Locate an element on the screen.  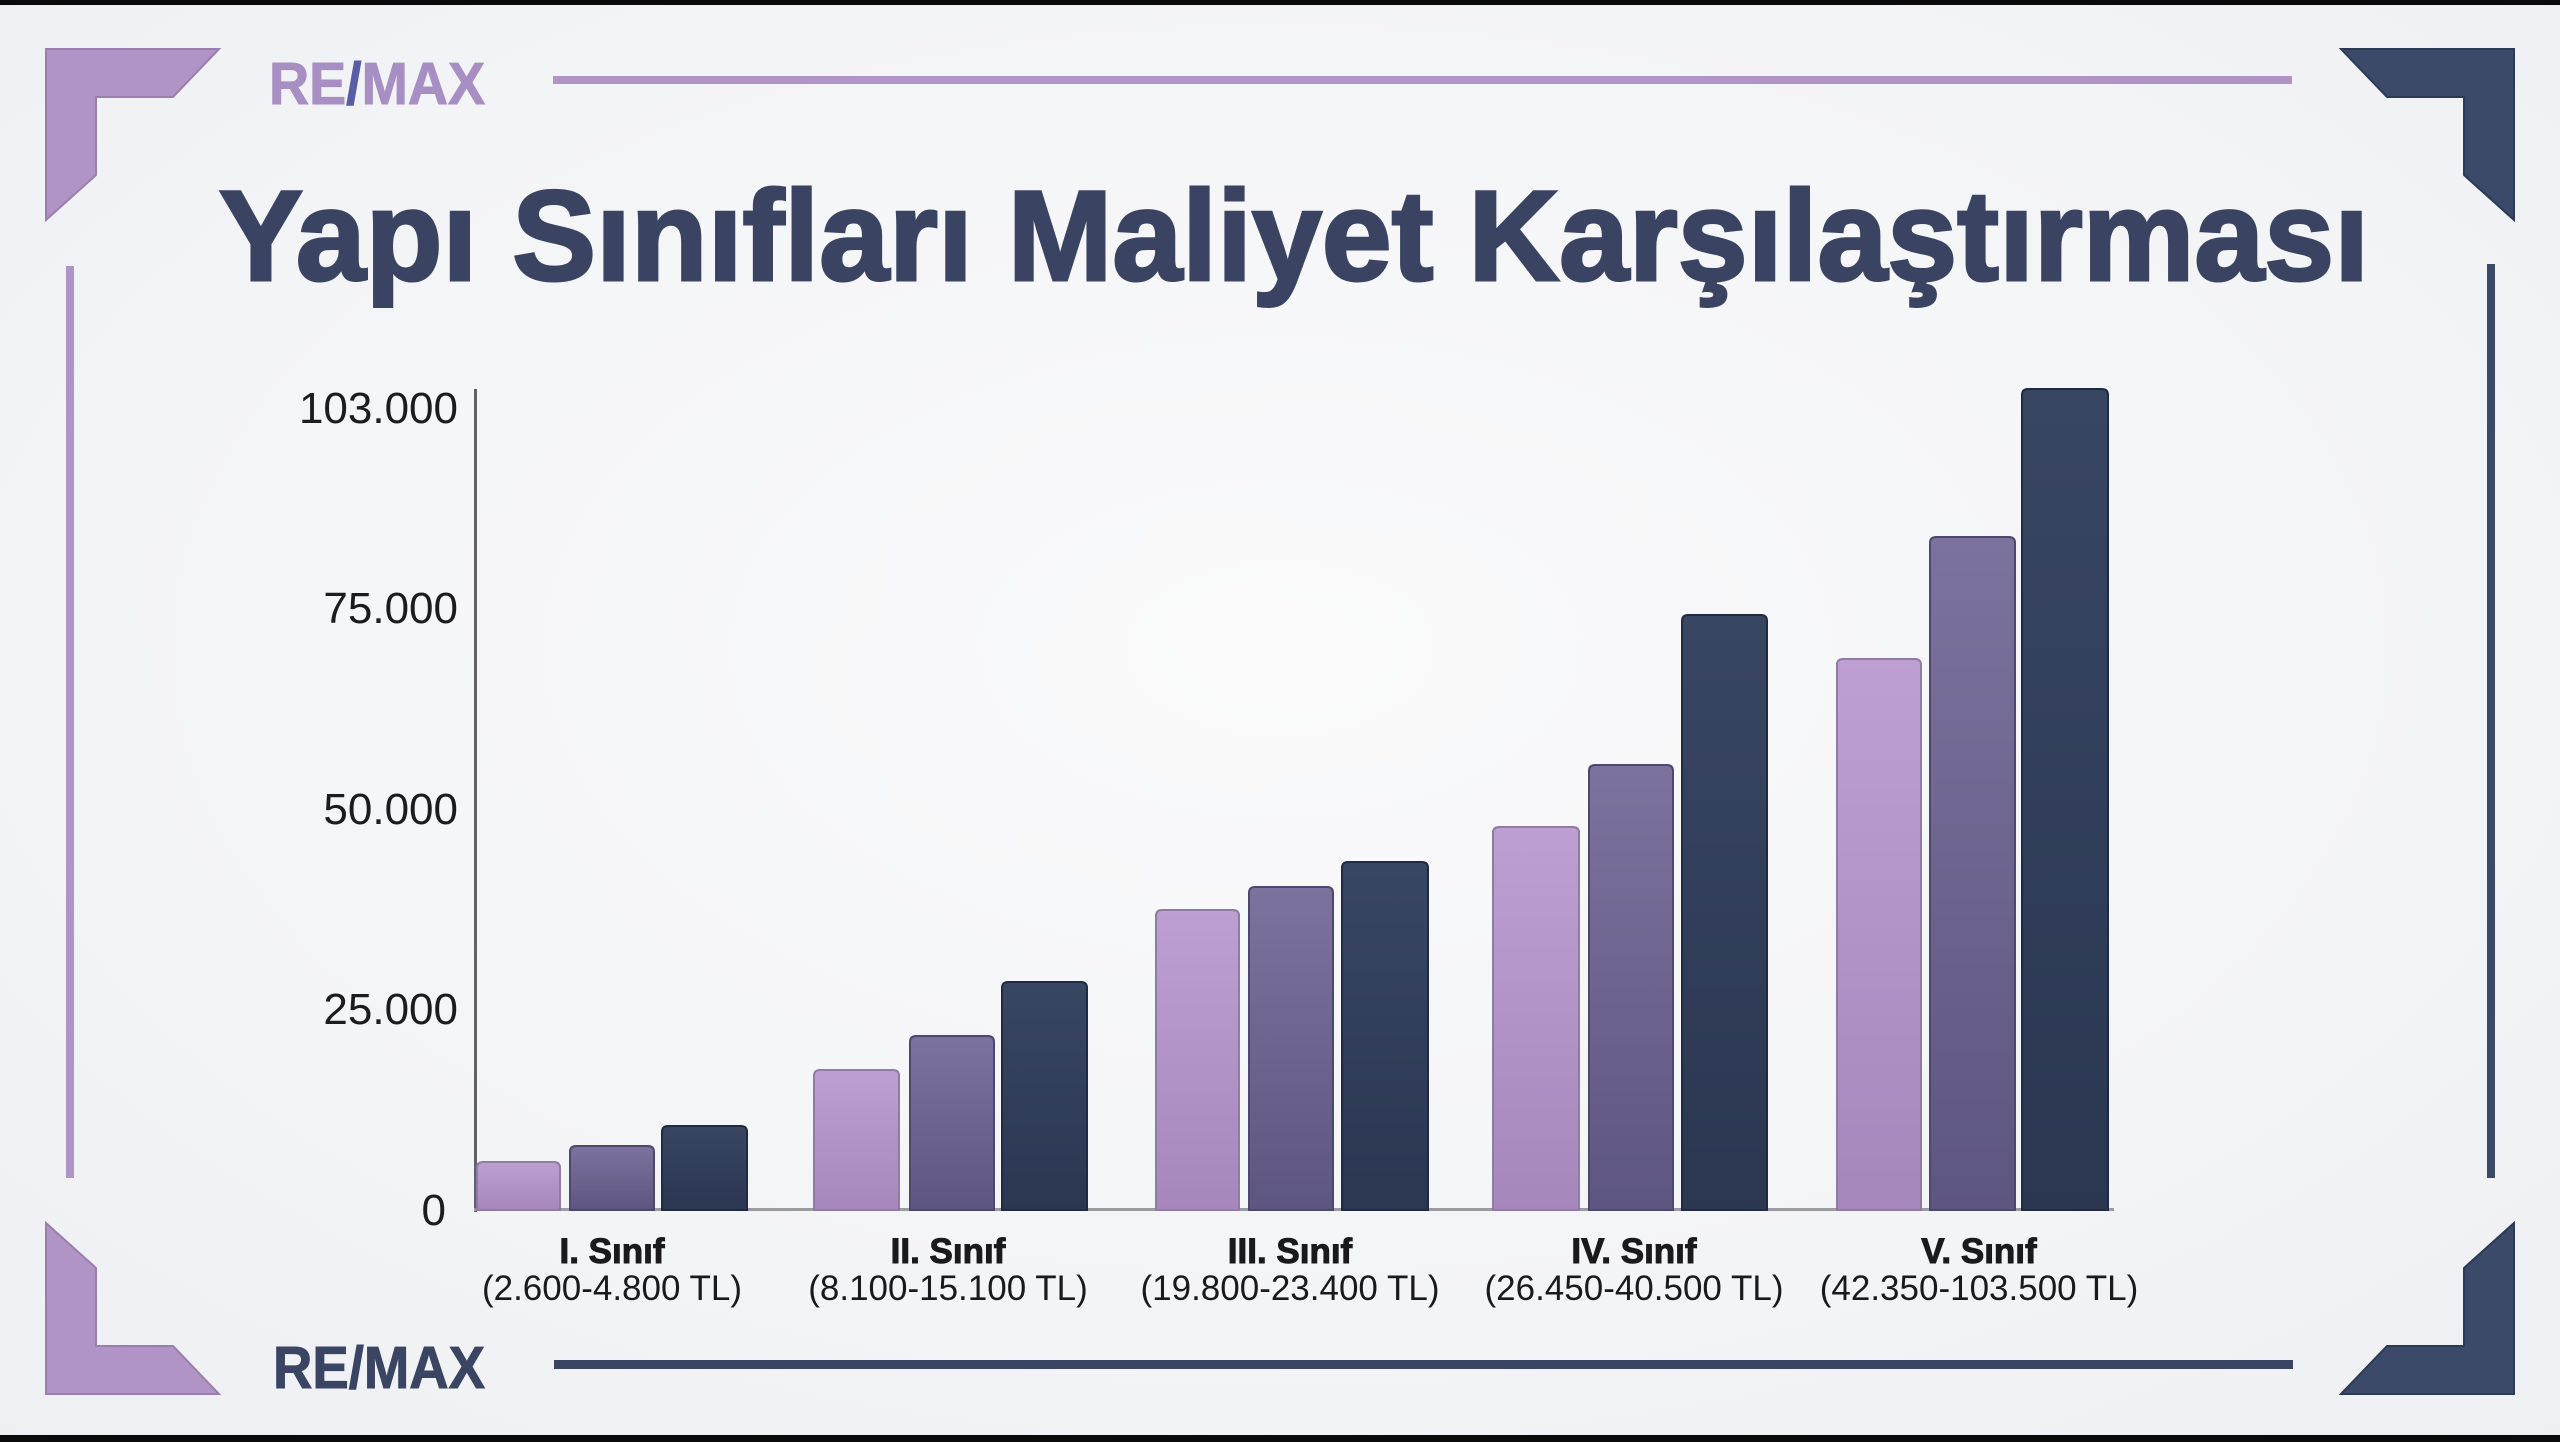
svg-text: 103.000 is located at coordinates (378, 408).